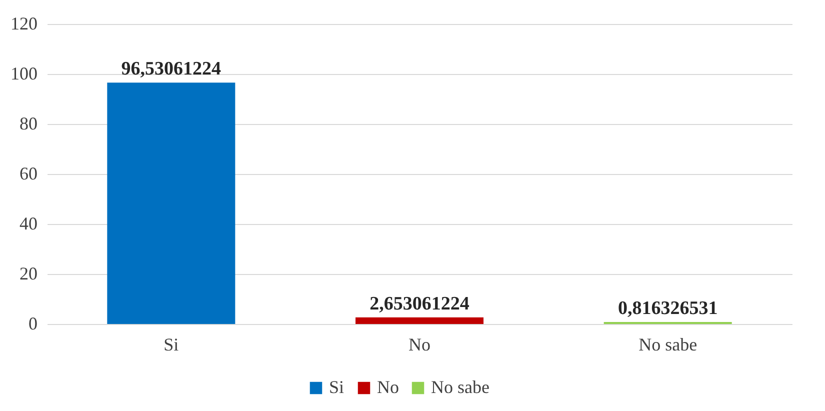 Image resolution: width=825 pixels, height=411 pixels. I want to click on x-tick-label: No sabe, so click(668, 344).